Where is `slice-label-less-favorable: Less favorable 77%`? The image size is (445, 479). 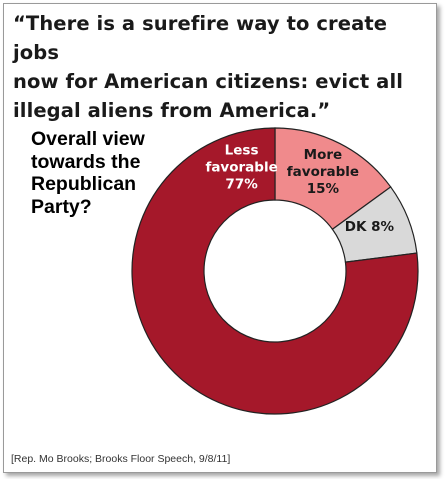
slice-label-less-favorable: Less favorable 77% is located at coordinates (241, 167).